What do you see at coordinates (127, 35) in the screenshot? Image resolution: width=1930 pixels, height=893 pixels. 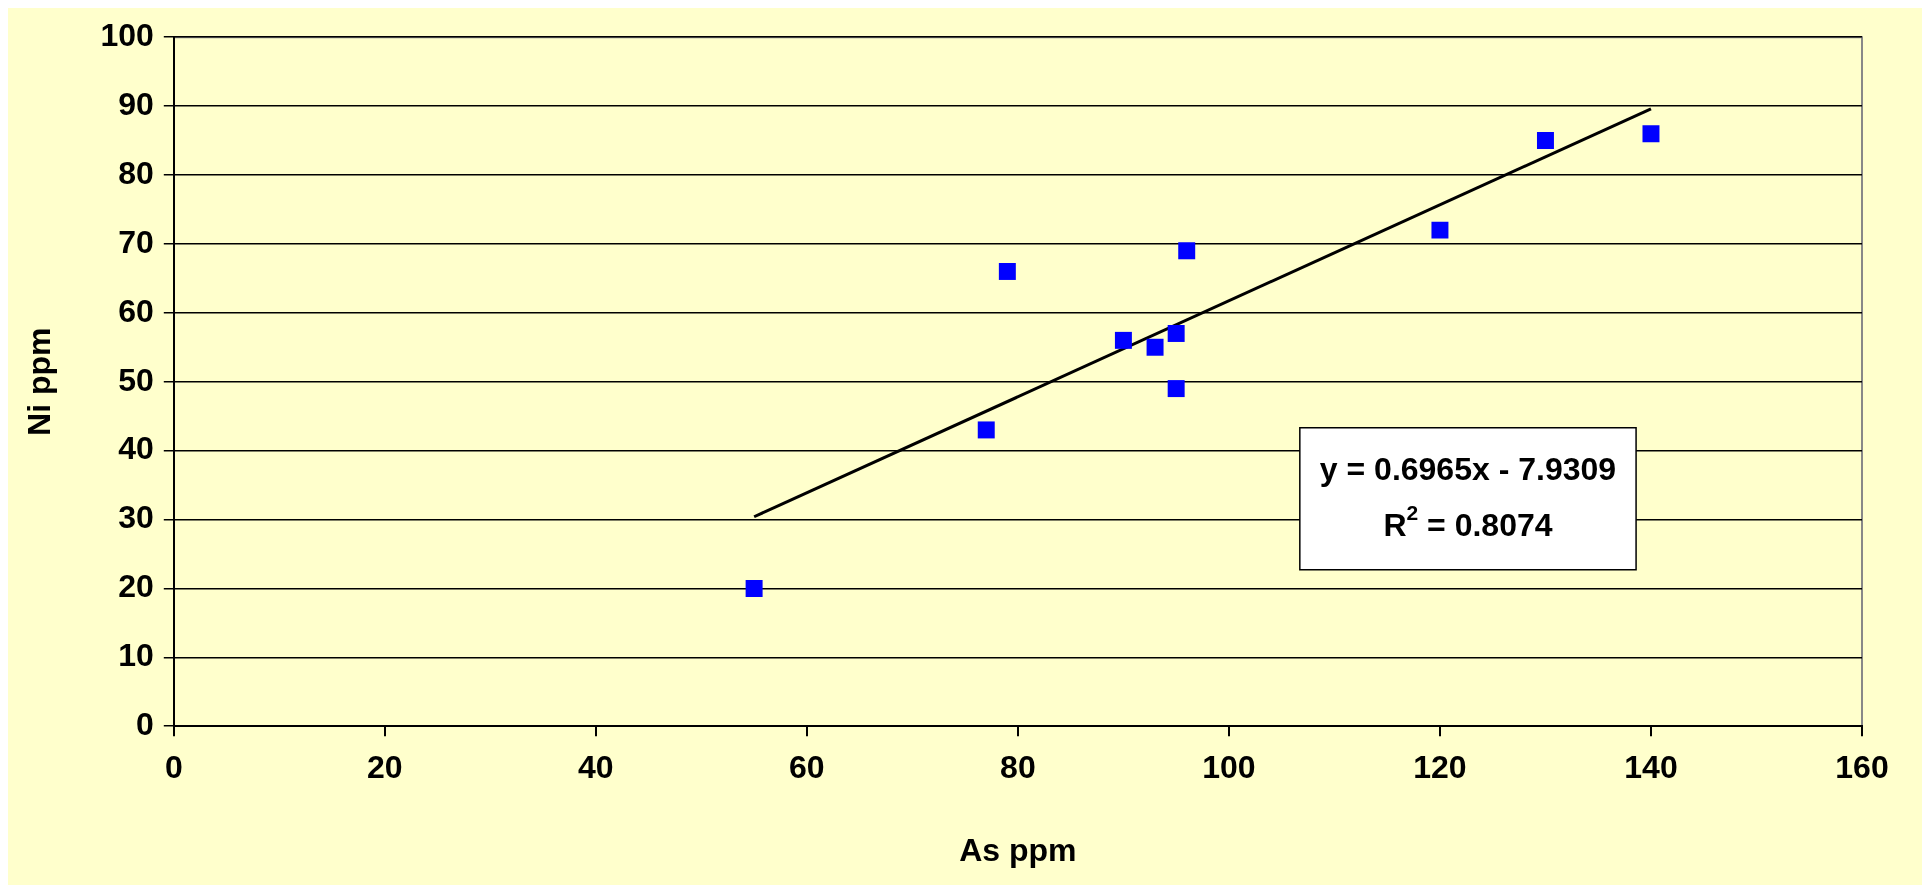 I see `y-tick-label: 100` at bounding box center [127, 35].